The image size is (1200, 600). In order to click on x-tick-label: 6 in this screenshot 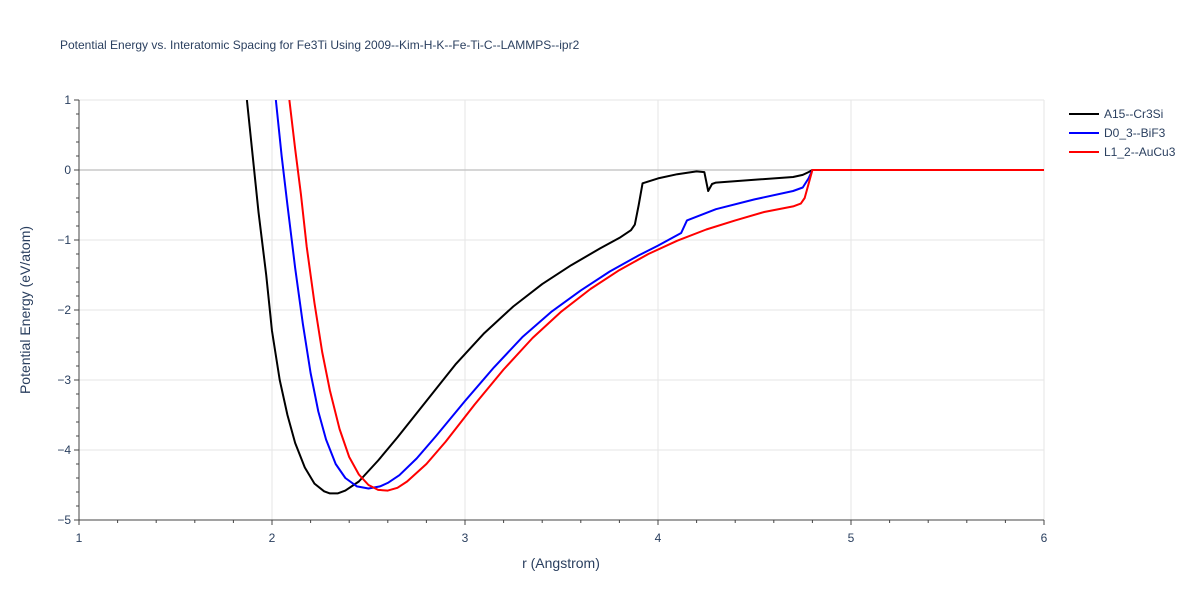, I will do `click(1044, 538)`.